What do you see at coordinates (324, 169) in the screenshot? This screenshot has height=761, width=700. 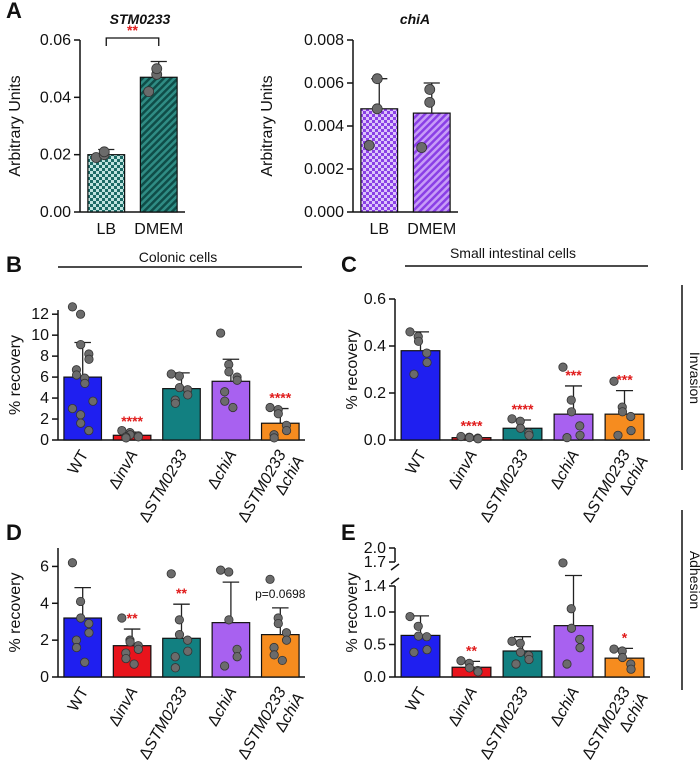 I see `y-tick-label: 0.002` at bounding box center [324, 169].